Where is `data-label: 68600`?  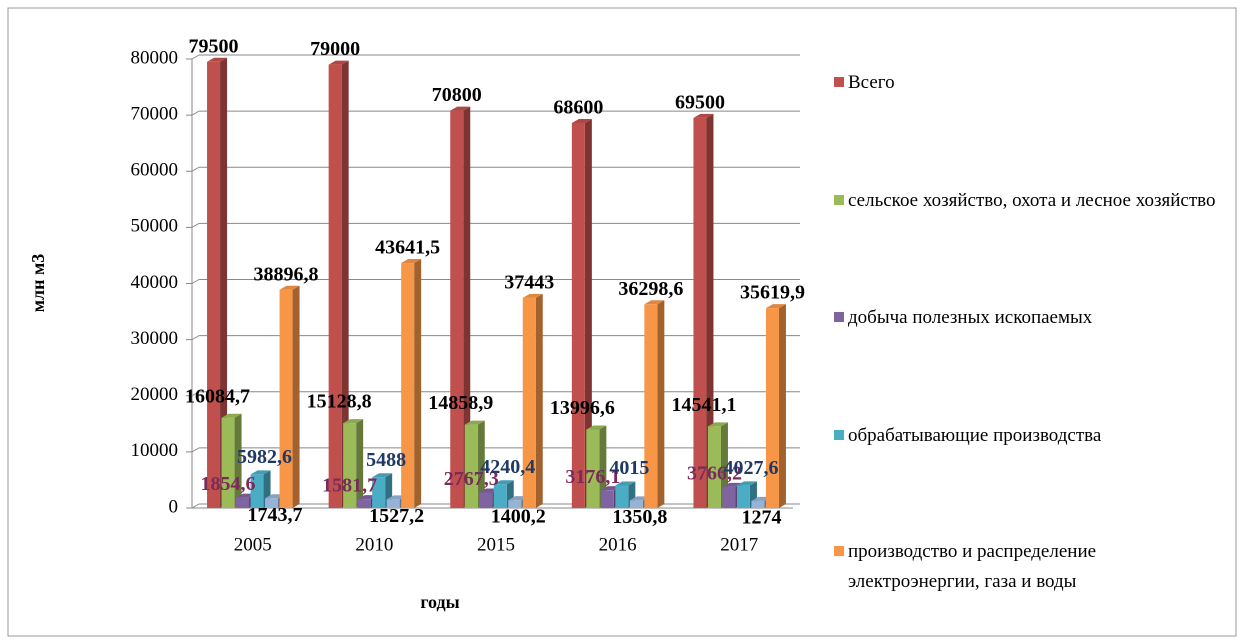 data-label: 68600 is located at coordinates (578, 108).